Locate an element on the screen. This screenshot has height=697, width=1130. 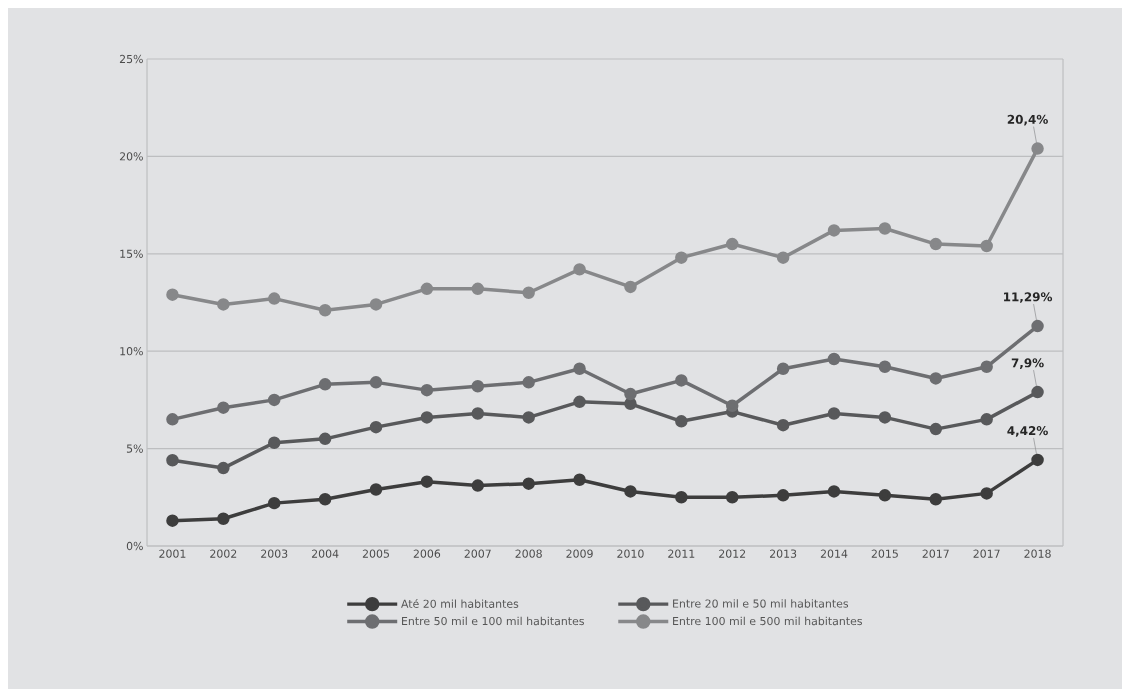
legend-label: Entre 20 mil e 50 mil habitantes is located at coordinates (761, 603).